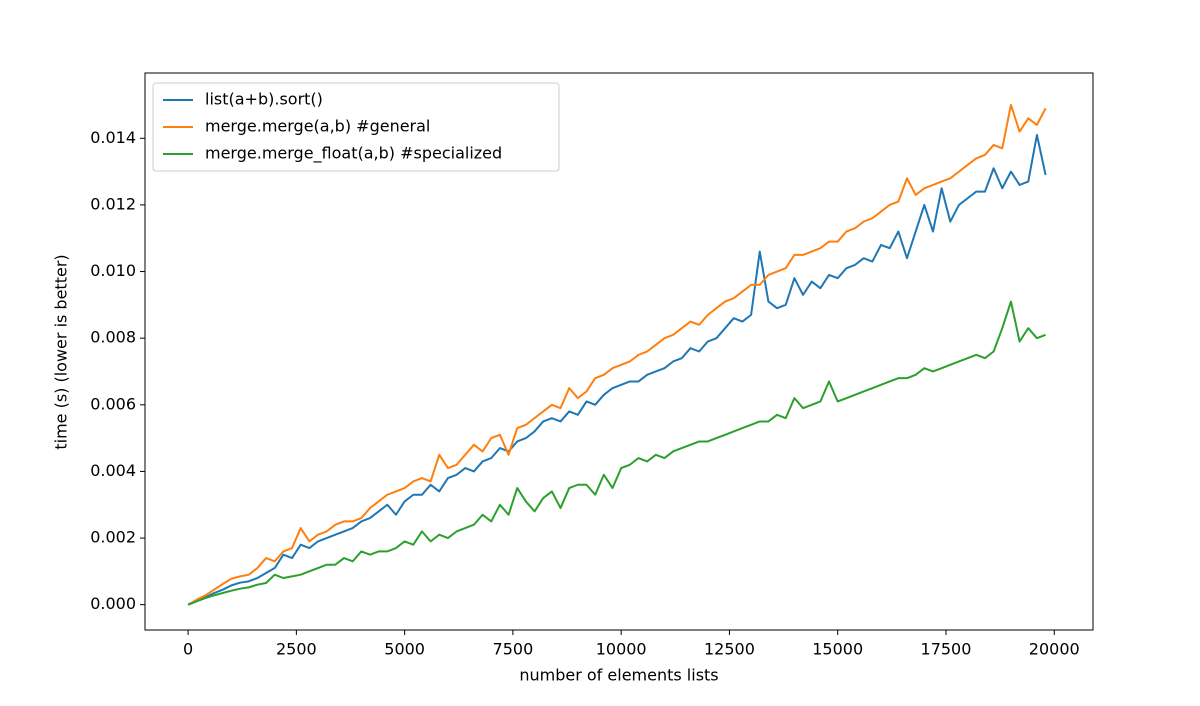 The image size is (1200, 706). Describe the element at coordinates (61, 351) in the screenshot. I see `y-axis-label: time (s) (lower is better)` at that location.